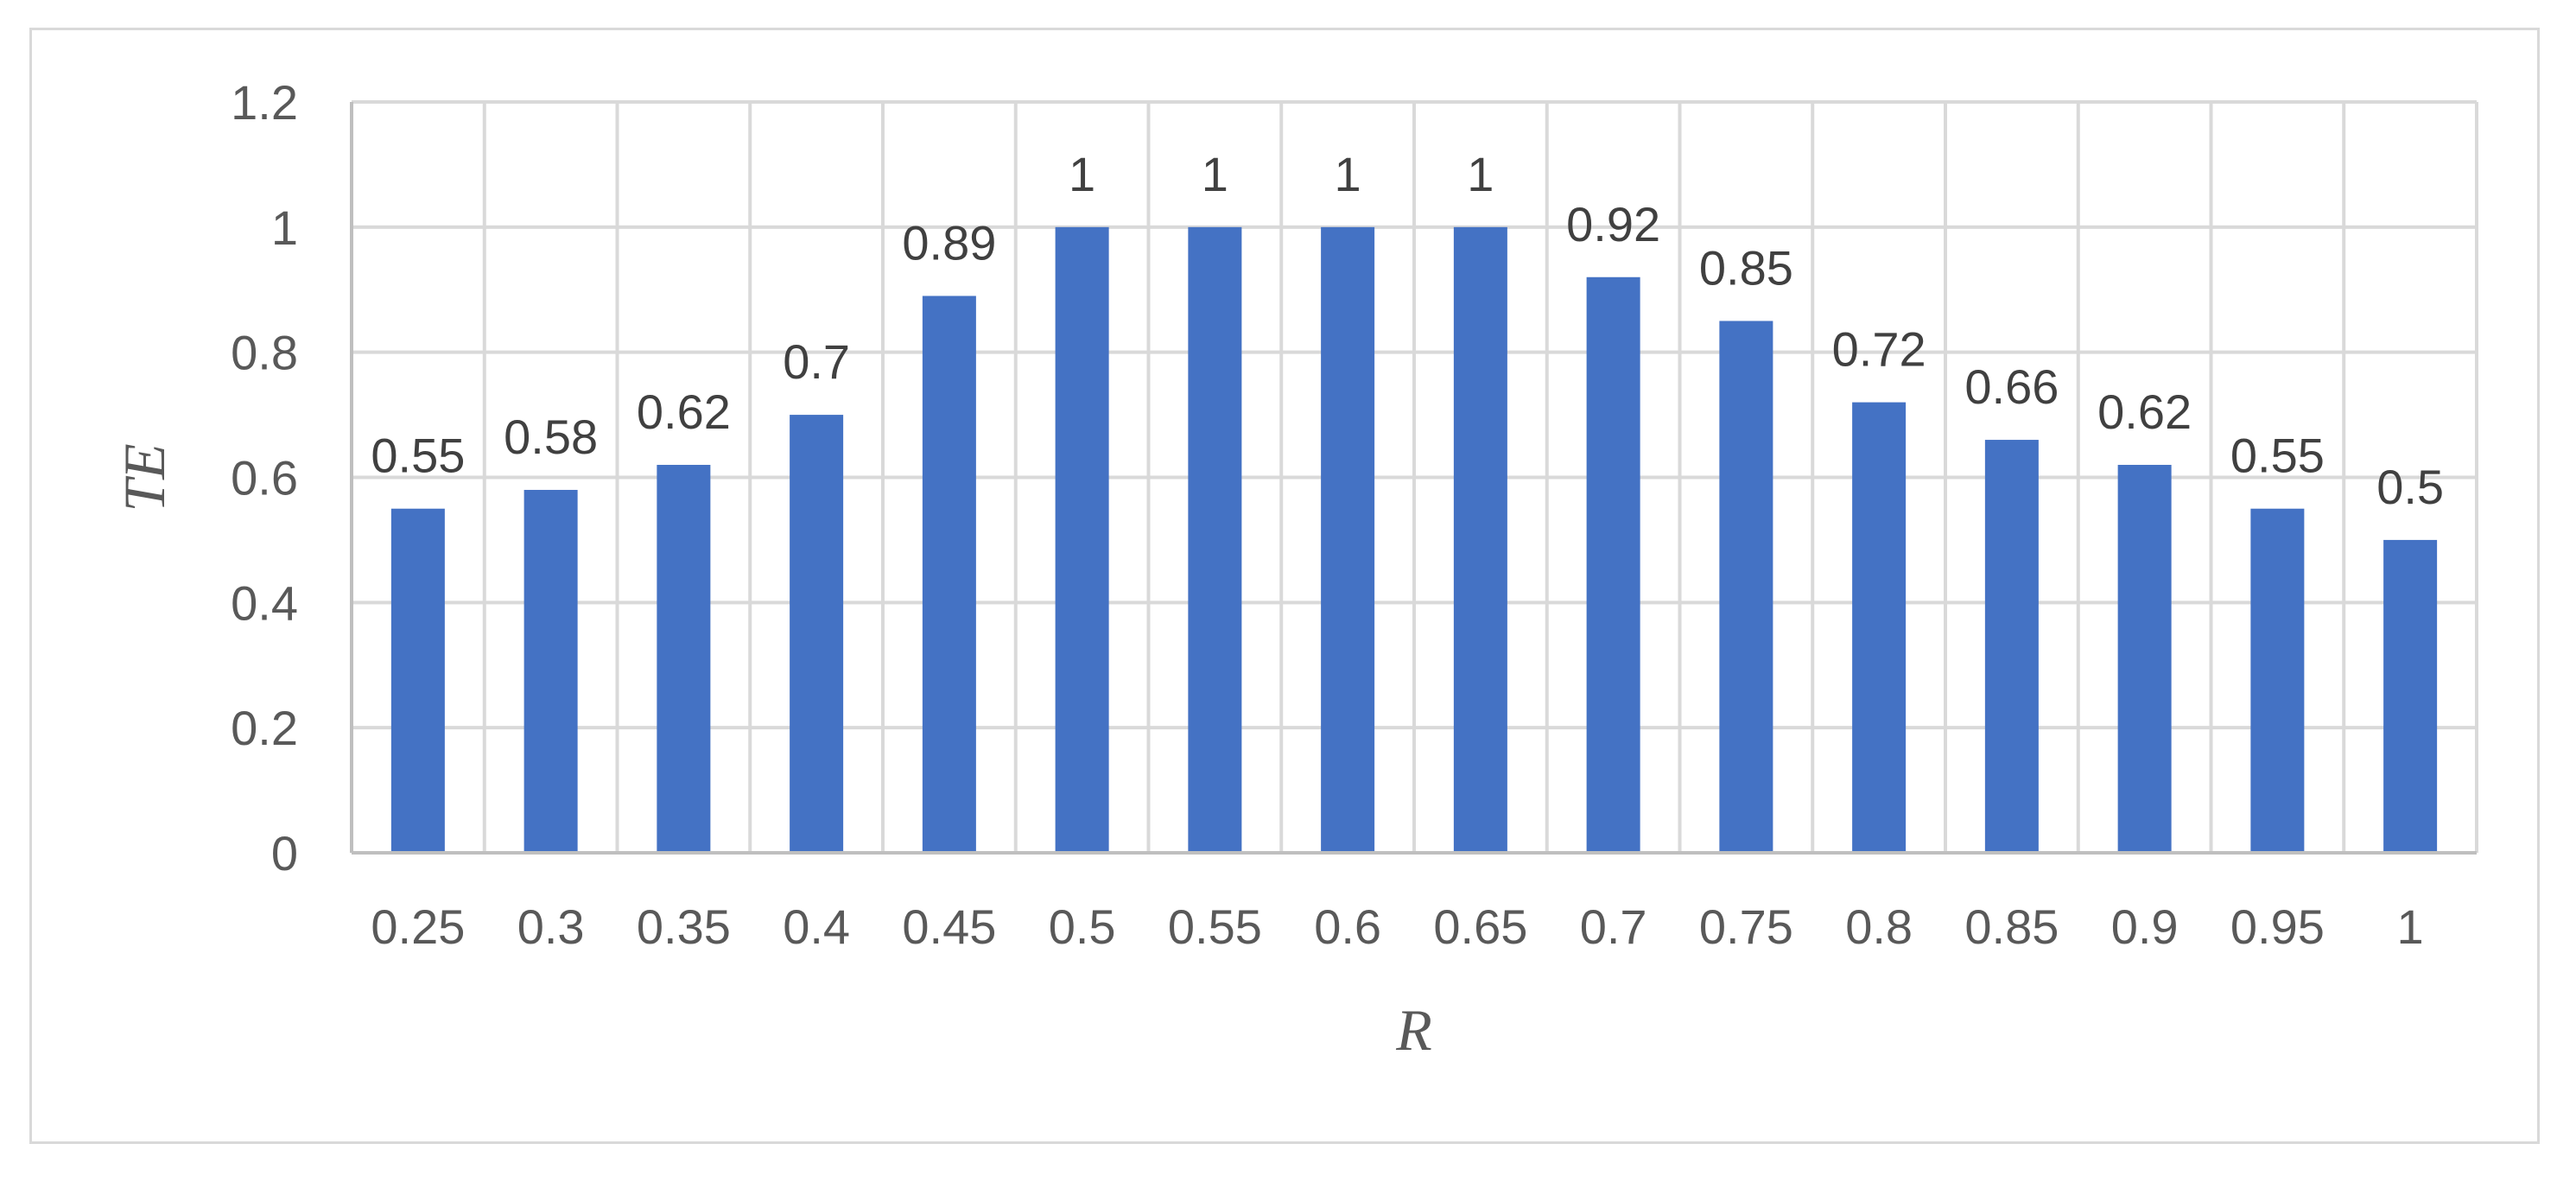 This screenshot has width=2576, height=1182. I want to click on x-tick-label: 0.65, so click(1480, 926).